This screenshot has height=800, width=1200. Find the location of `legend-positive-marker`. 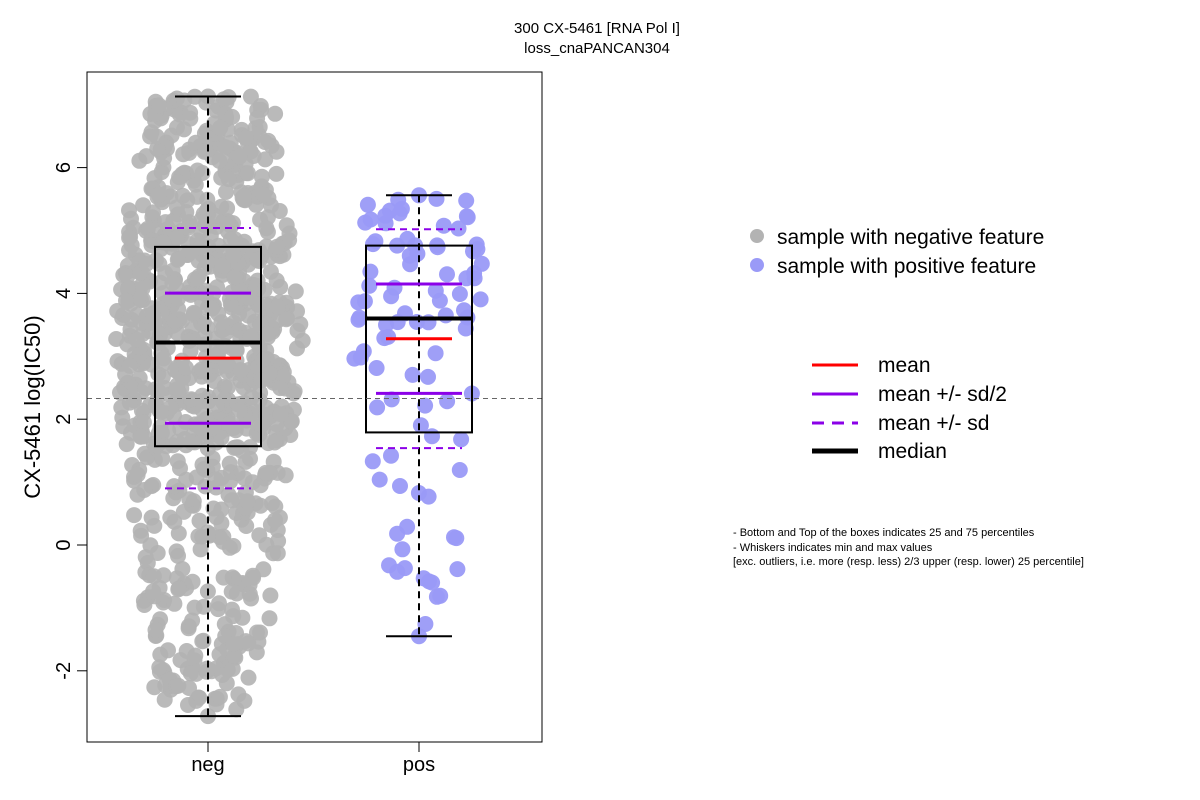

legend-positive-marker is located at coordinates (757, 265).